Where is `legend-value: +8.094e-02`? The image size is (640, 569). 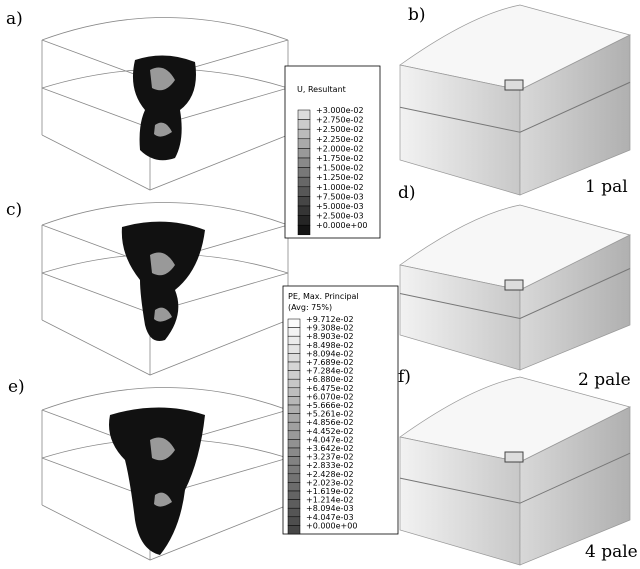
legend-value: +8.094e-02 is located at coordinates (330, 353).